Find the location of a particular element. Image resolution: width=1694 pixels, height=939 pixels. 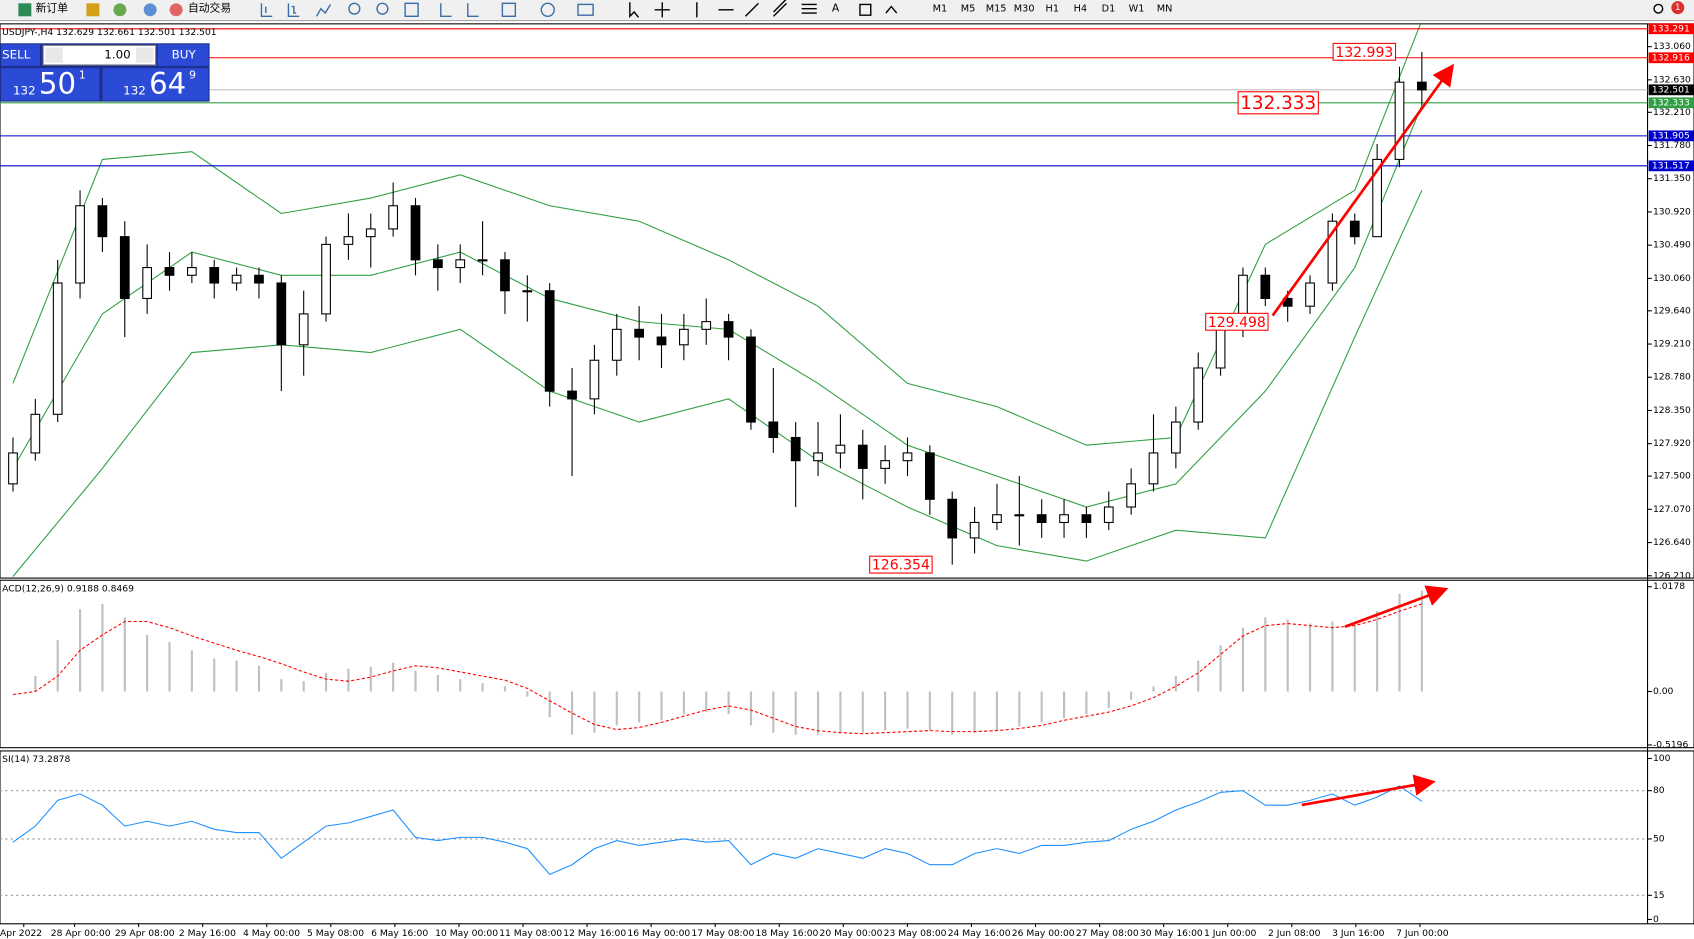

timeframe-button: M15 is located at coordinates (996, 9).